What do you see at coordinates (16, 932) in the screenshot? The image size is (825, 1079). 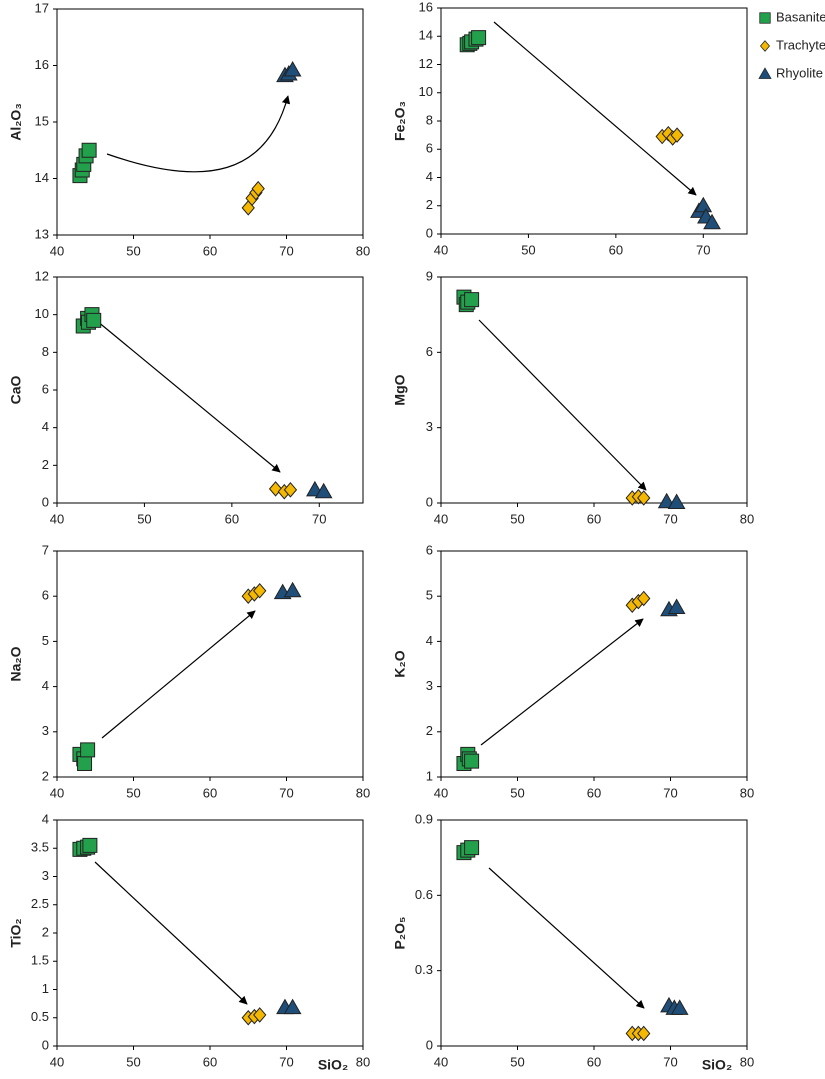 I see `y-axis-label: TiO₂` at bounding box center [16, 932].